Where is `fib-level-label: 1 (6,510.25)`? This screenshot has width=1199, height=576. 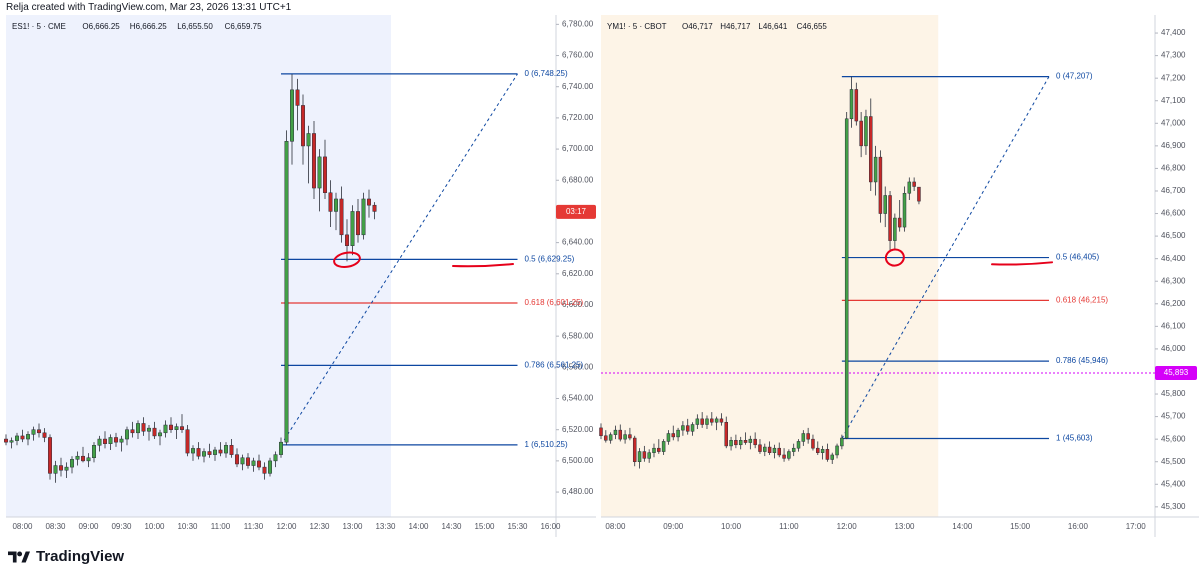 fib-level-label: 1 (6,510.25) is located at coordinates (546, 444).